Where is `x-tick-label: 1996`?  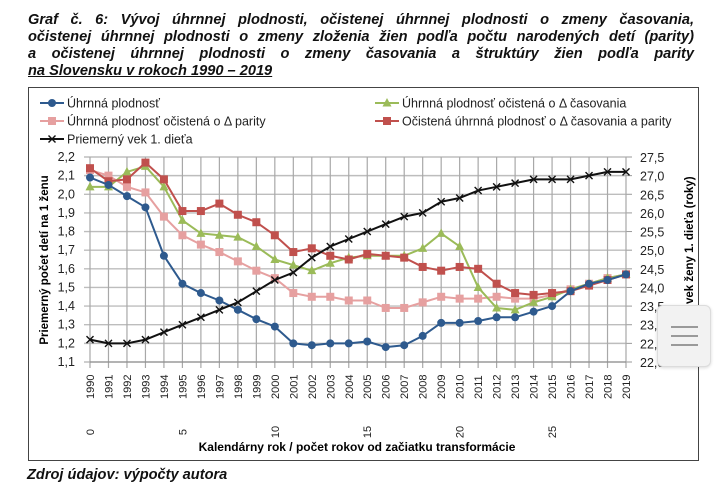
x-tick-label: 1996 is located at coordinates (202, 387).